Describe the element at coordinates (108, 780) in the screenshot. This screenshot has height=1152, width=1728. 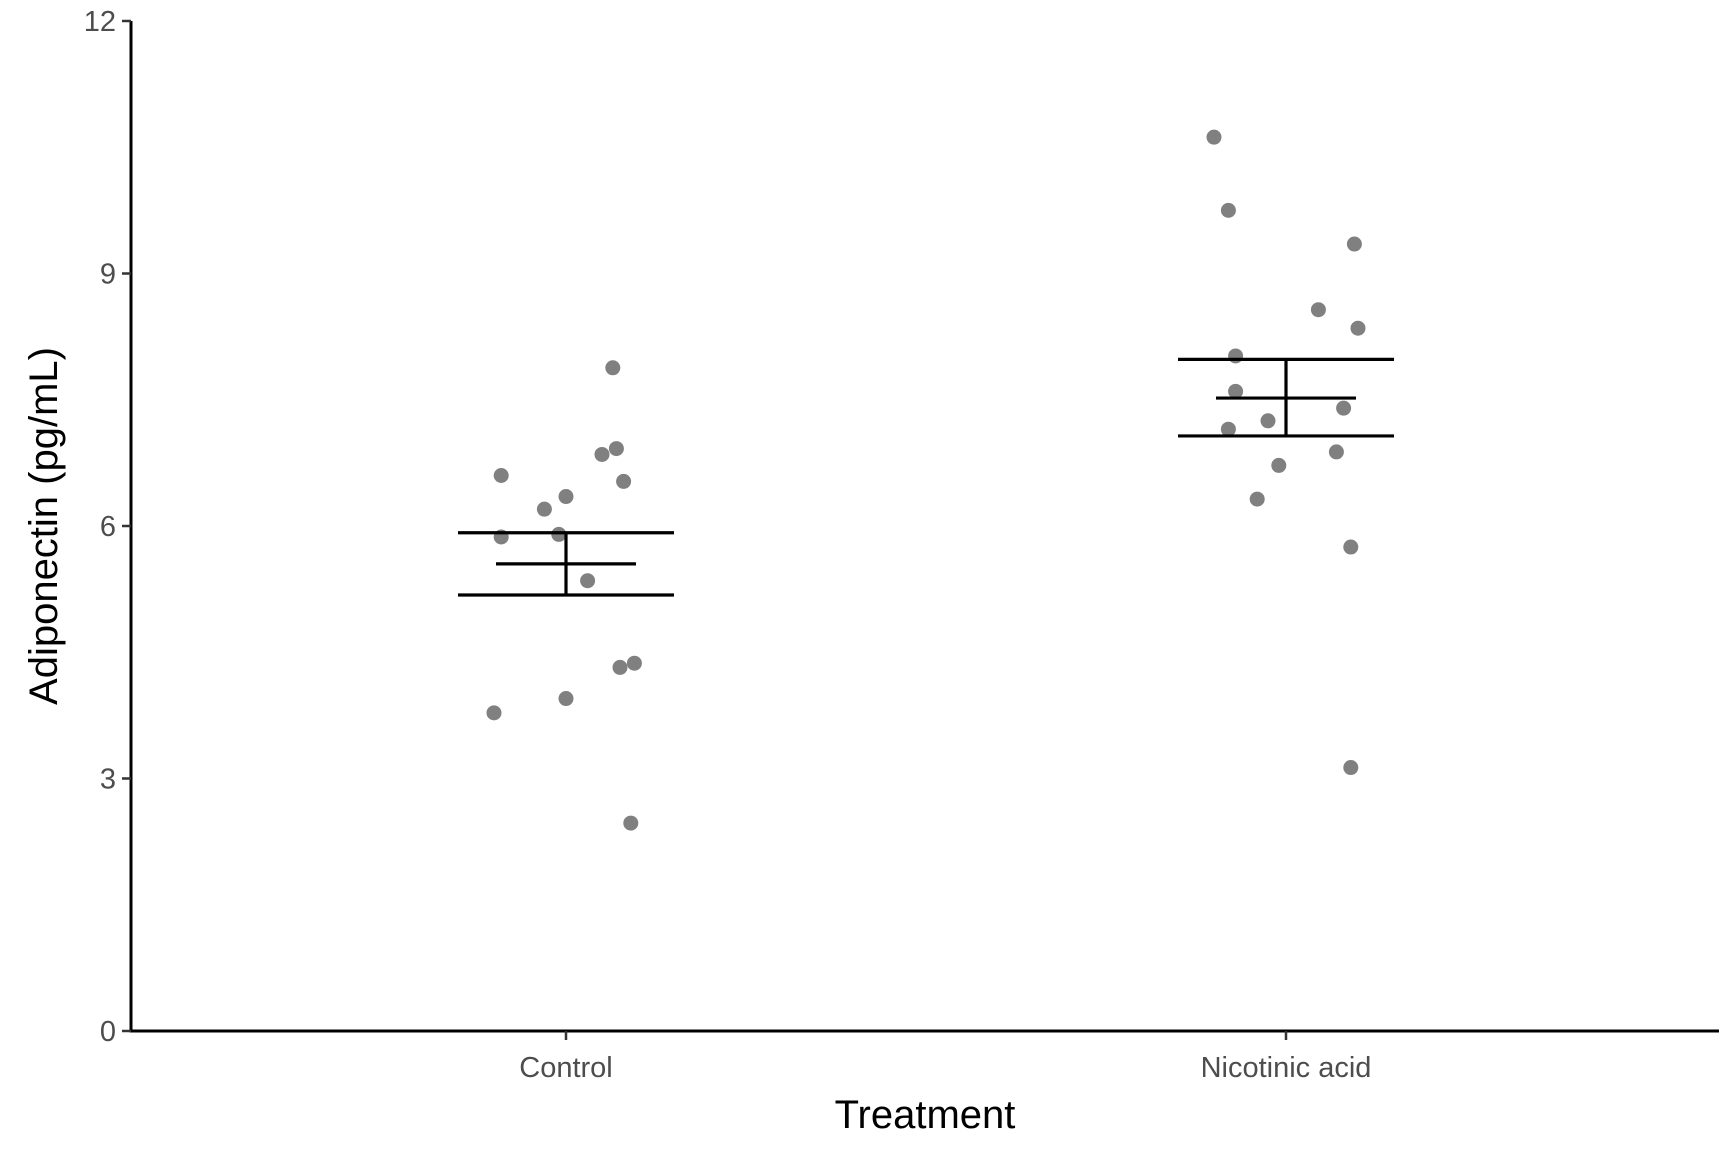
I see `y-tick-label: 3` at that location.